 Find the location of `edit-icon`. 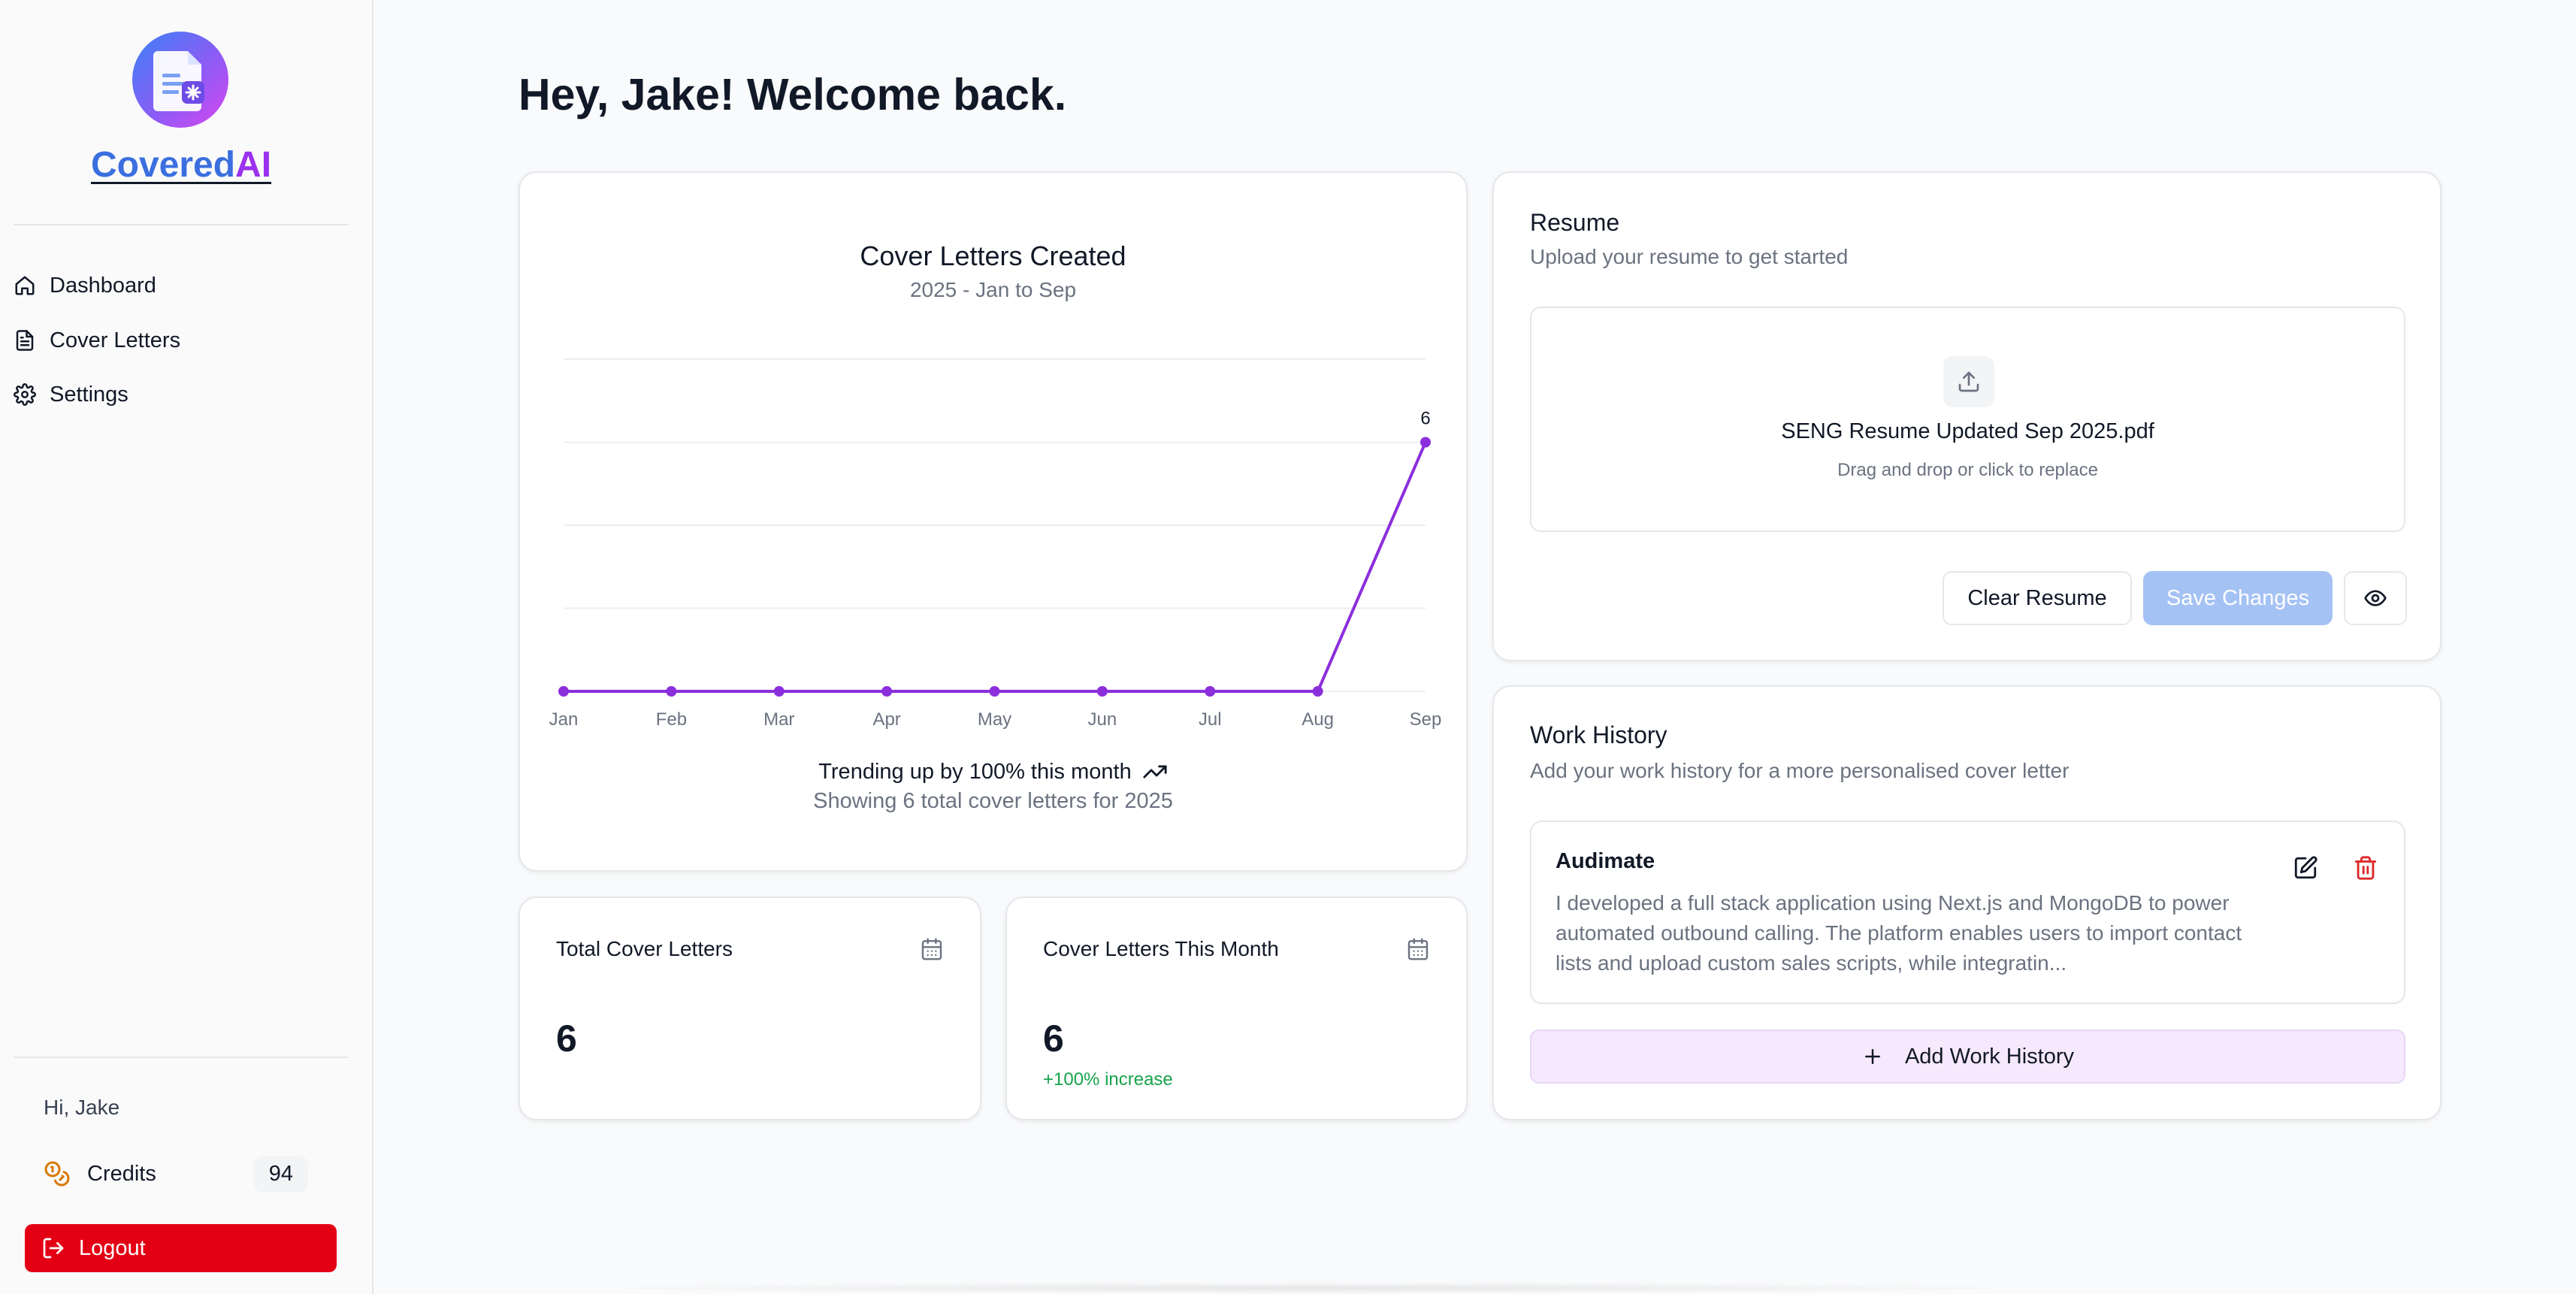

edit-icon is located at coordinates (2306, 868).